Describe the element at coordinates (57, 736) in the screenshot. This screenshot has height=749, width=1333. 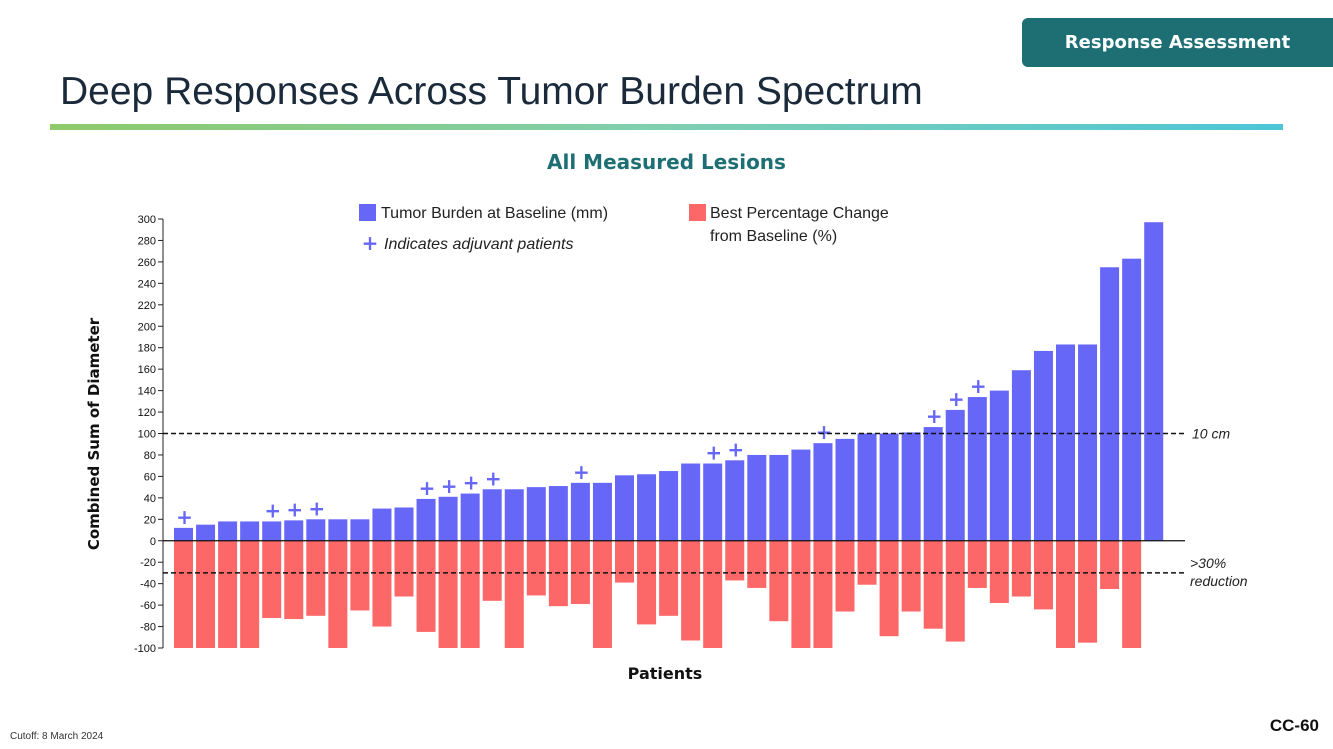
I see `cutoff-note: Cutoff: 8 March 2024` at that location.